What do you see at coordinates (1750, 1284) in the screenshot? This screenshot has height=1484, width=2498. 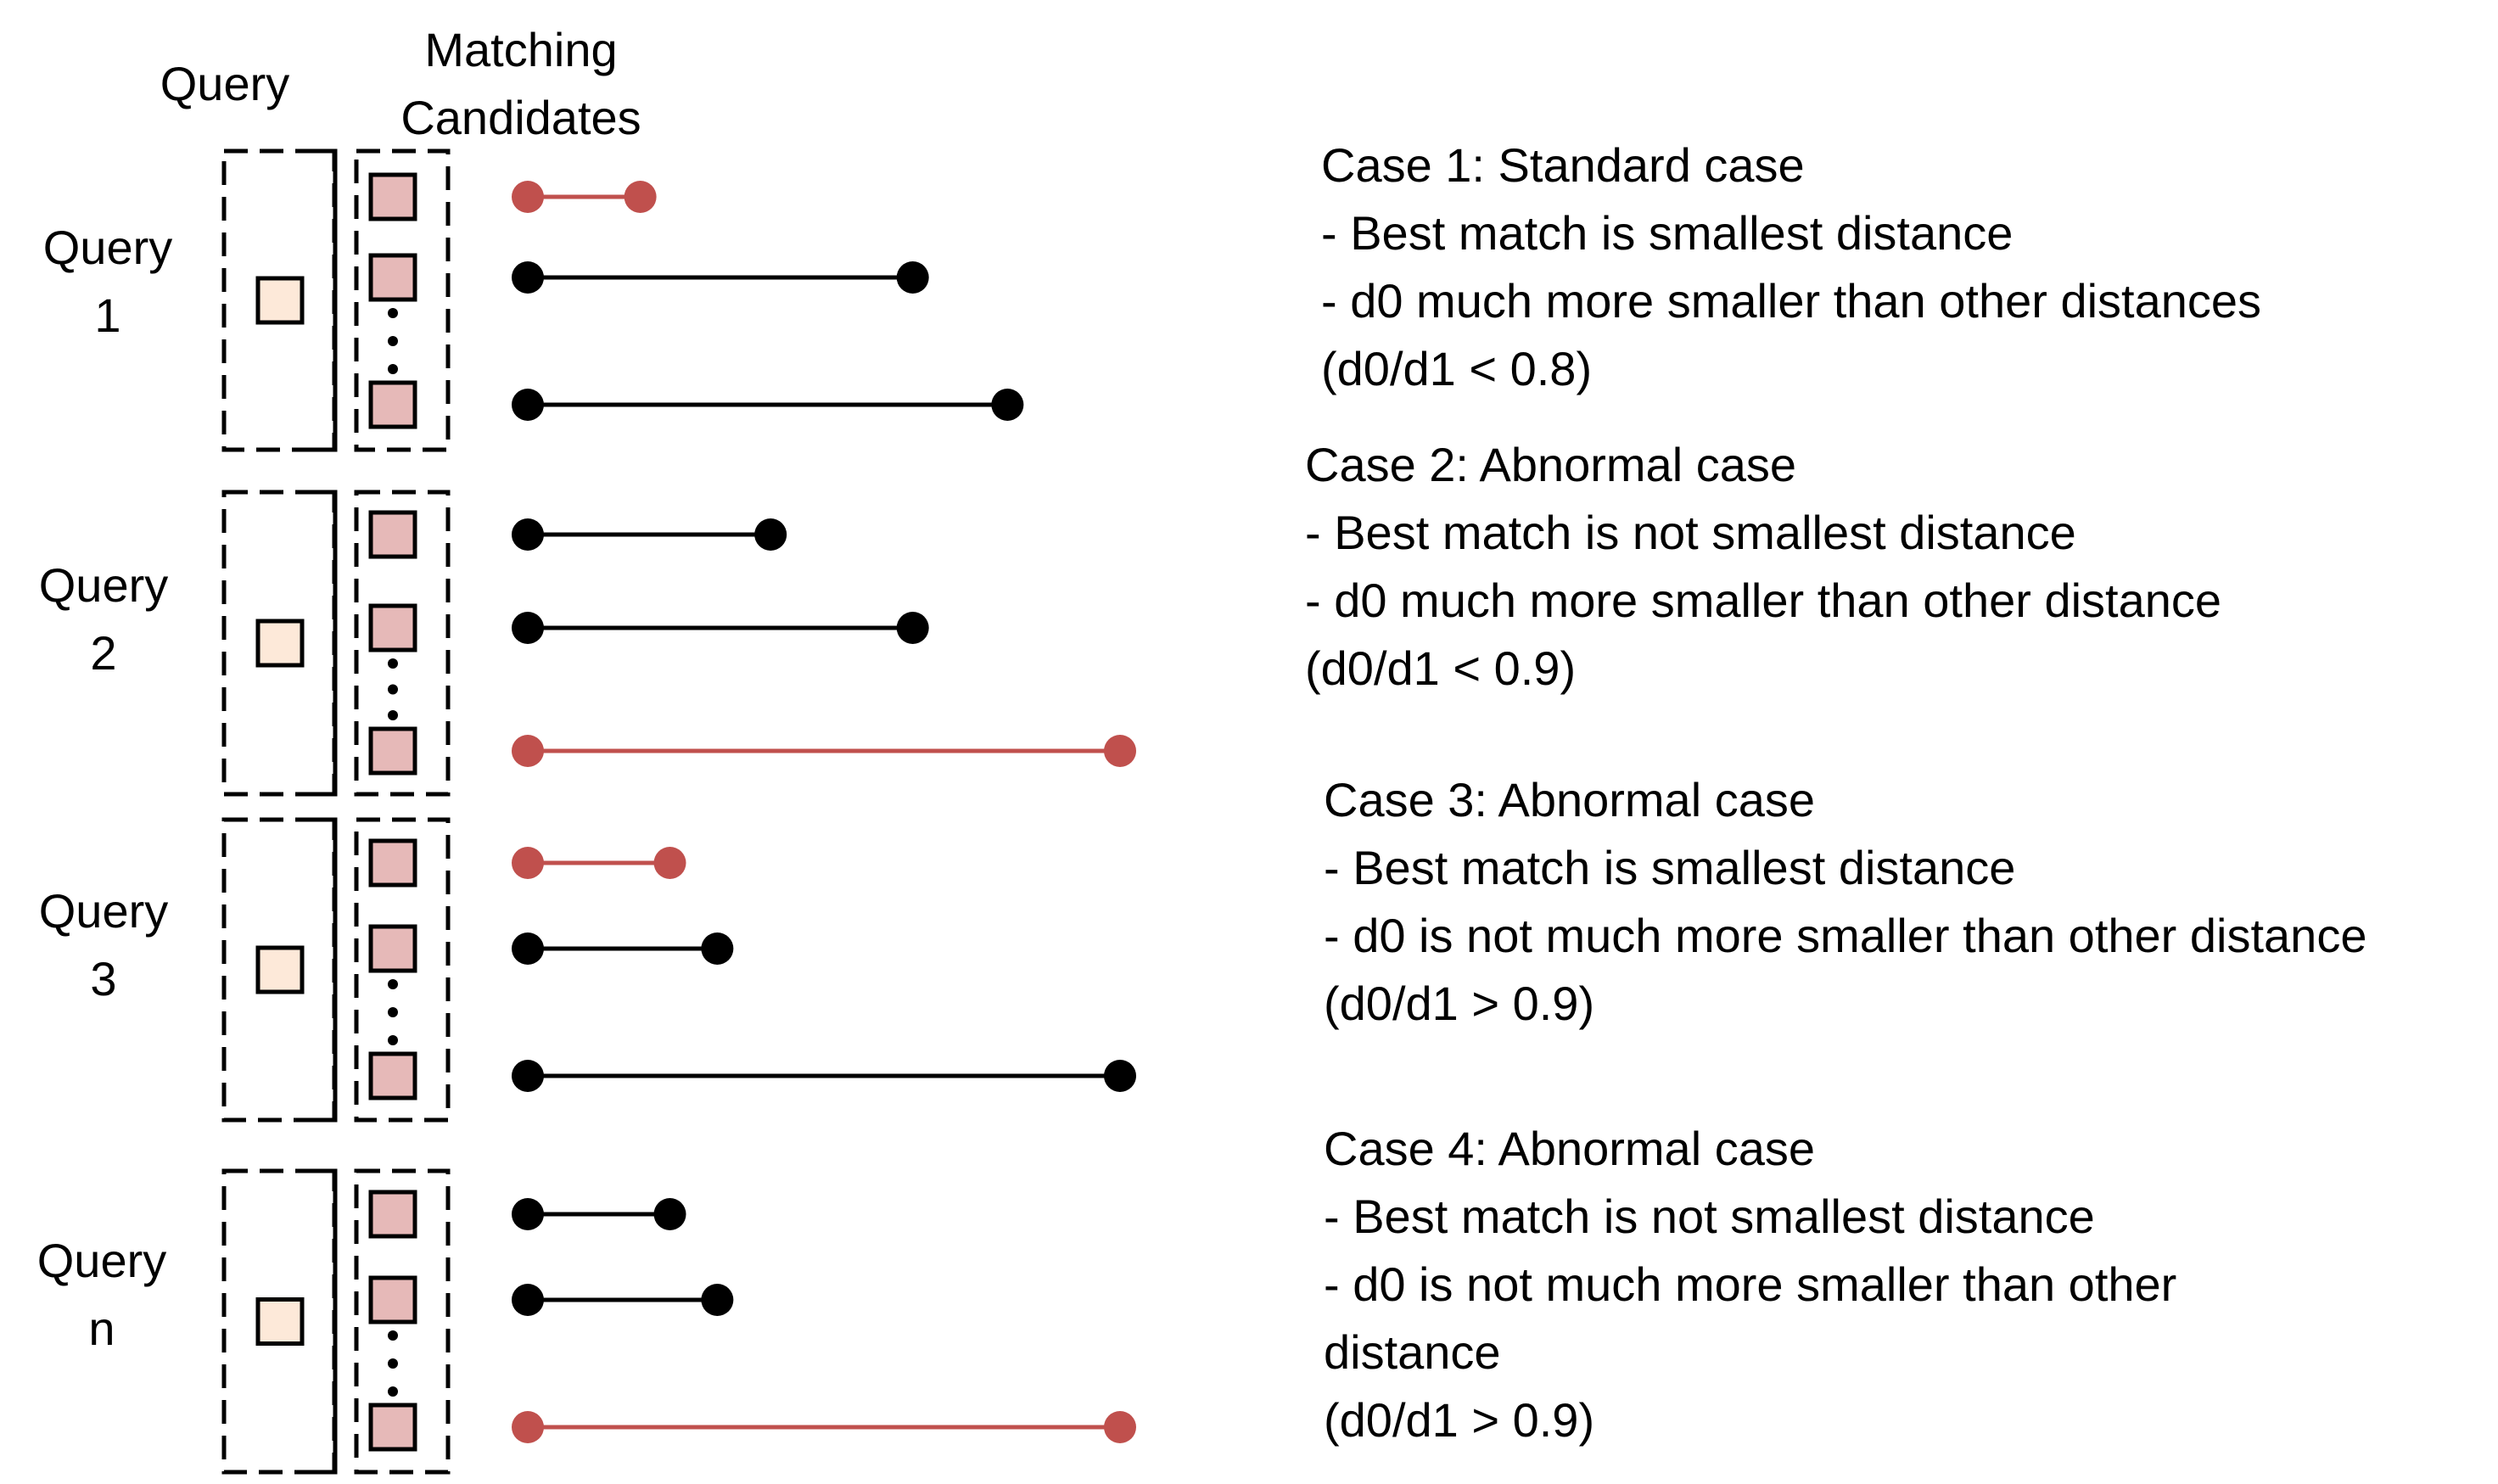 I see `case-description-line: - d0 is not much more smaller than other` at bounding box center [1750, 1284].